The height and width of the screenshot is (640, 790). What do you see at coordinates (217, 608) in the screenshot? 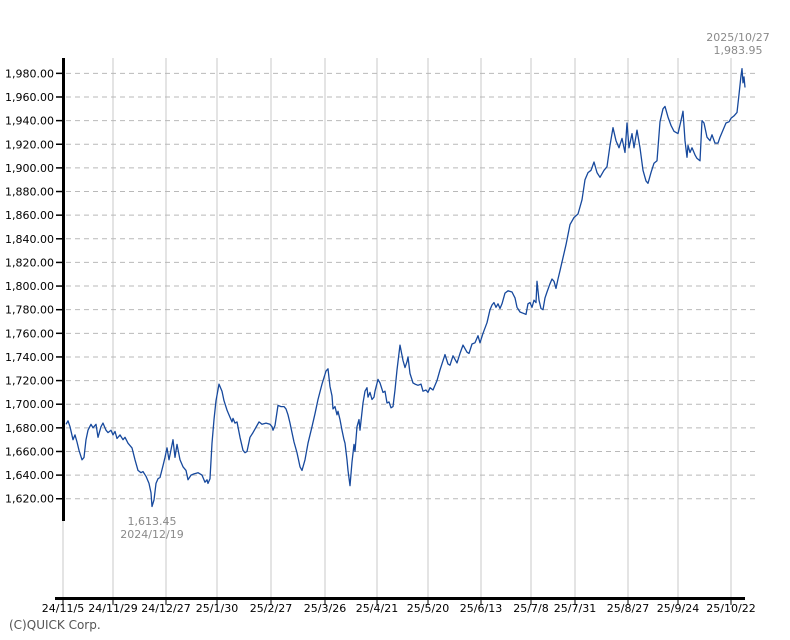
I see `x-axis-tick-label: 25/1/30` at bounding box center [217, 608].